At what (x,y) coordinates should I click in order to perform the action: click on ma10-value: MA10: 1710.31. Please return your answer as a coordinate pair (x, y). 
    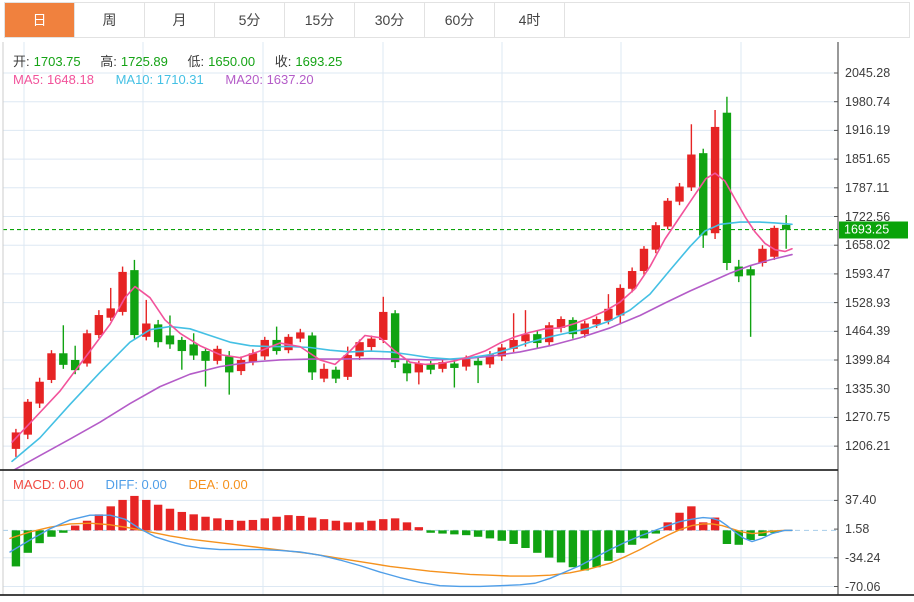
    Looking at the image, I should click on (159, 79).